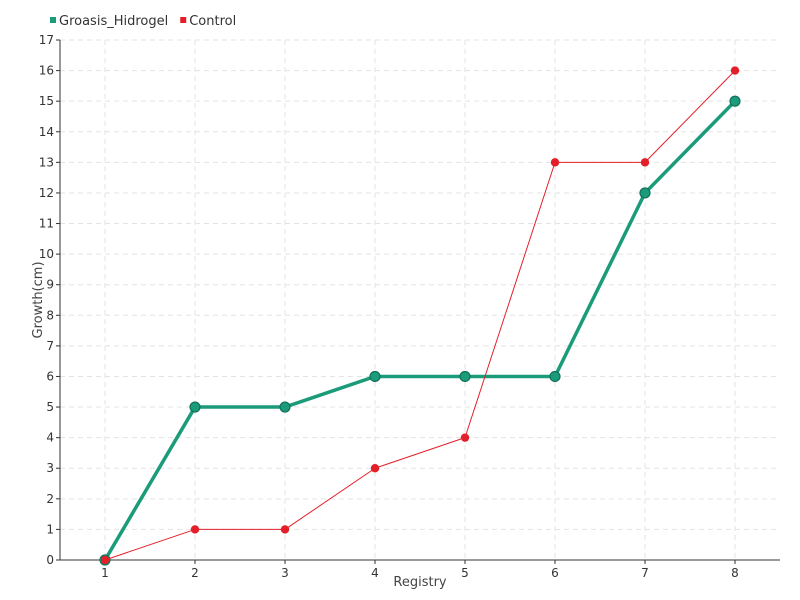 The height and width of the screenshot is (600, 800). Describe the element at coordinates (50, 285) in the screenshot. I see `y-tick-label: 9` at that location.